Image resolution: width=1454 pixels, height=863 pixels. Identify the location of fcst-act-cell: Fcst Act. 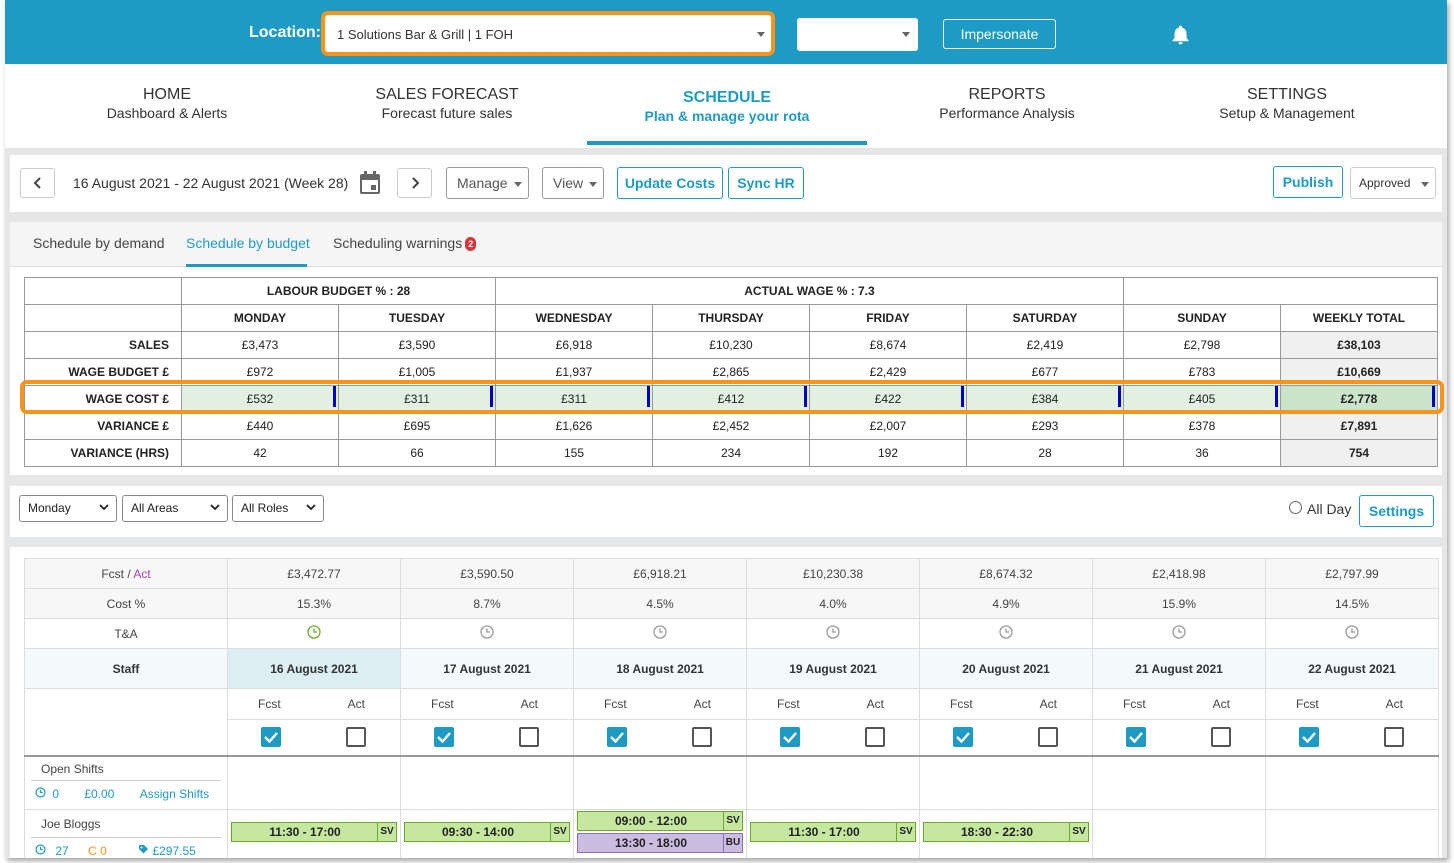
(660, 704).